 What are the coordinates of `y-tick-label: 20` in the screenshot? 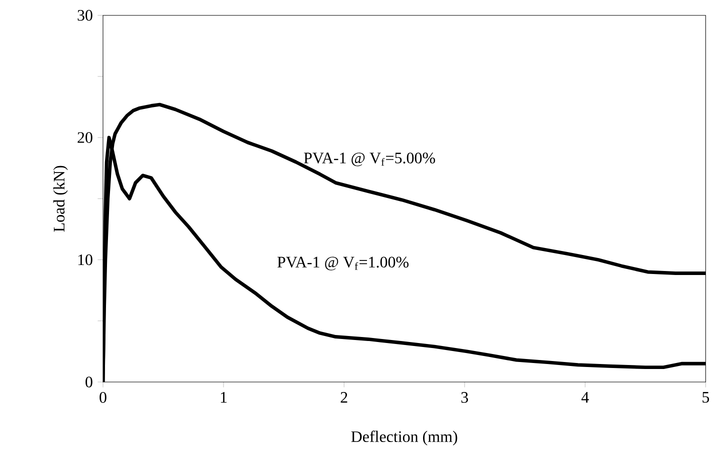 It's located at (85, 137).